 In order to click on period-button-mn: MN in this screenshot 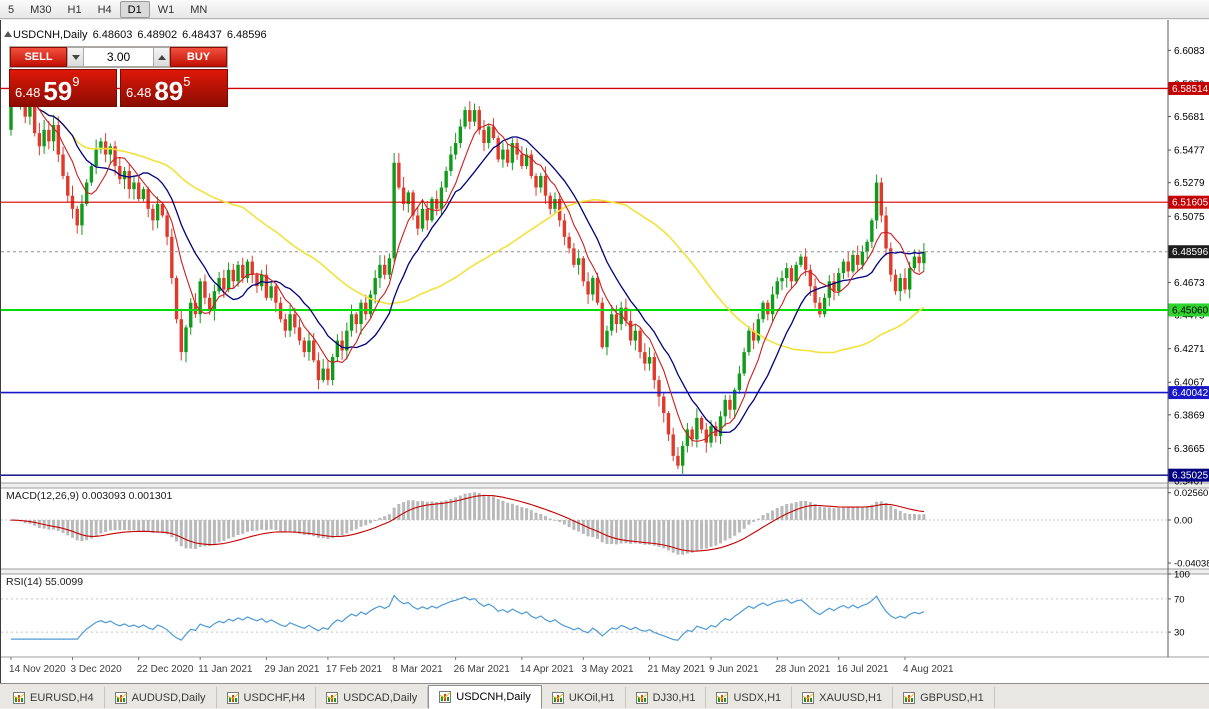, I will do `click(198, 9)`.